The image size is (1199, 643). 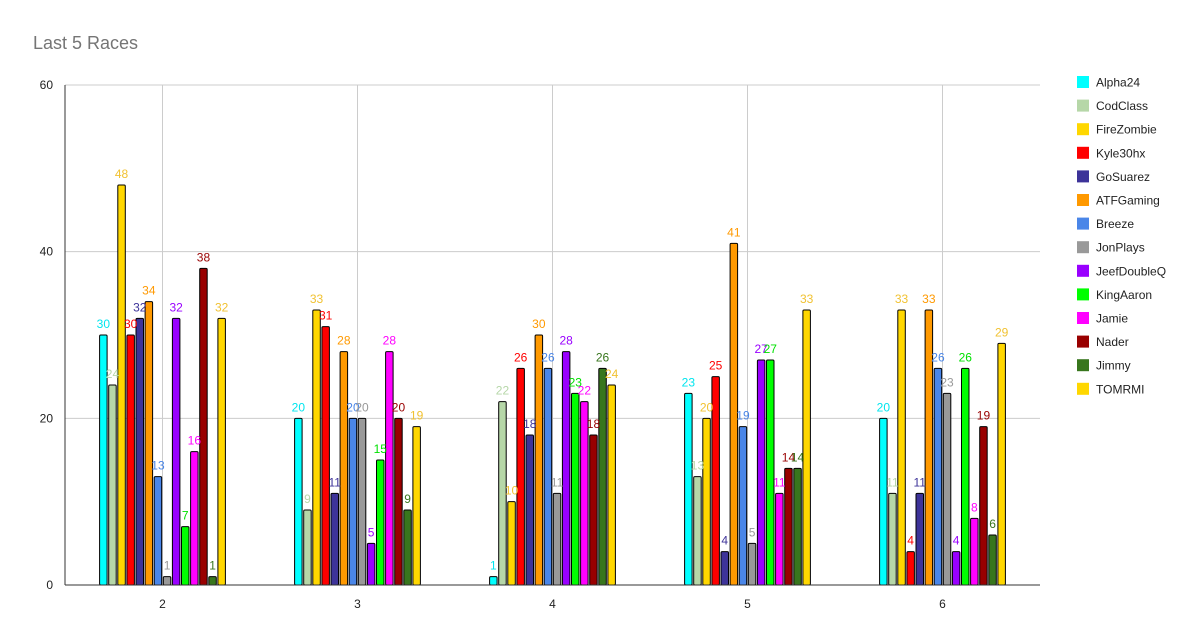 What do you see at coordinates (149, 291) in the screenshot?
I see `data-label: 34` at bounding box center [149, 291].